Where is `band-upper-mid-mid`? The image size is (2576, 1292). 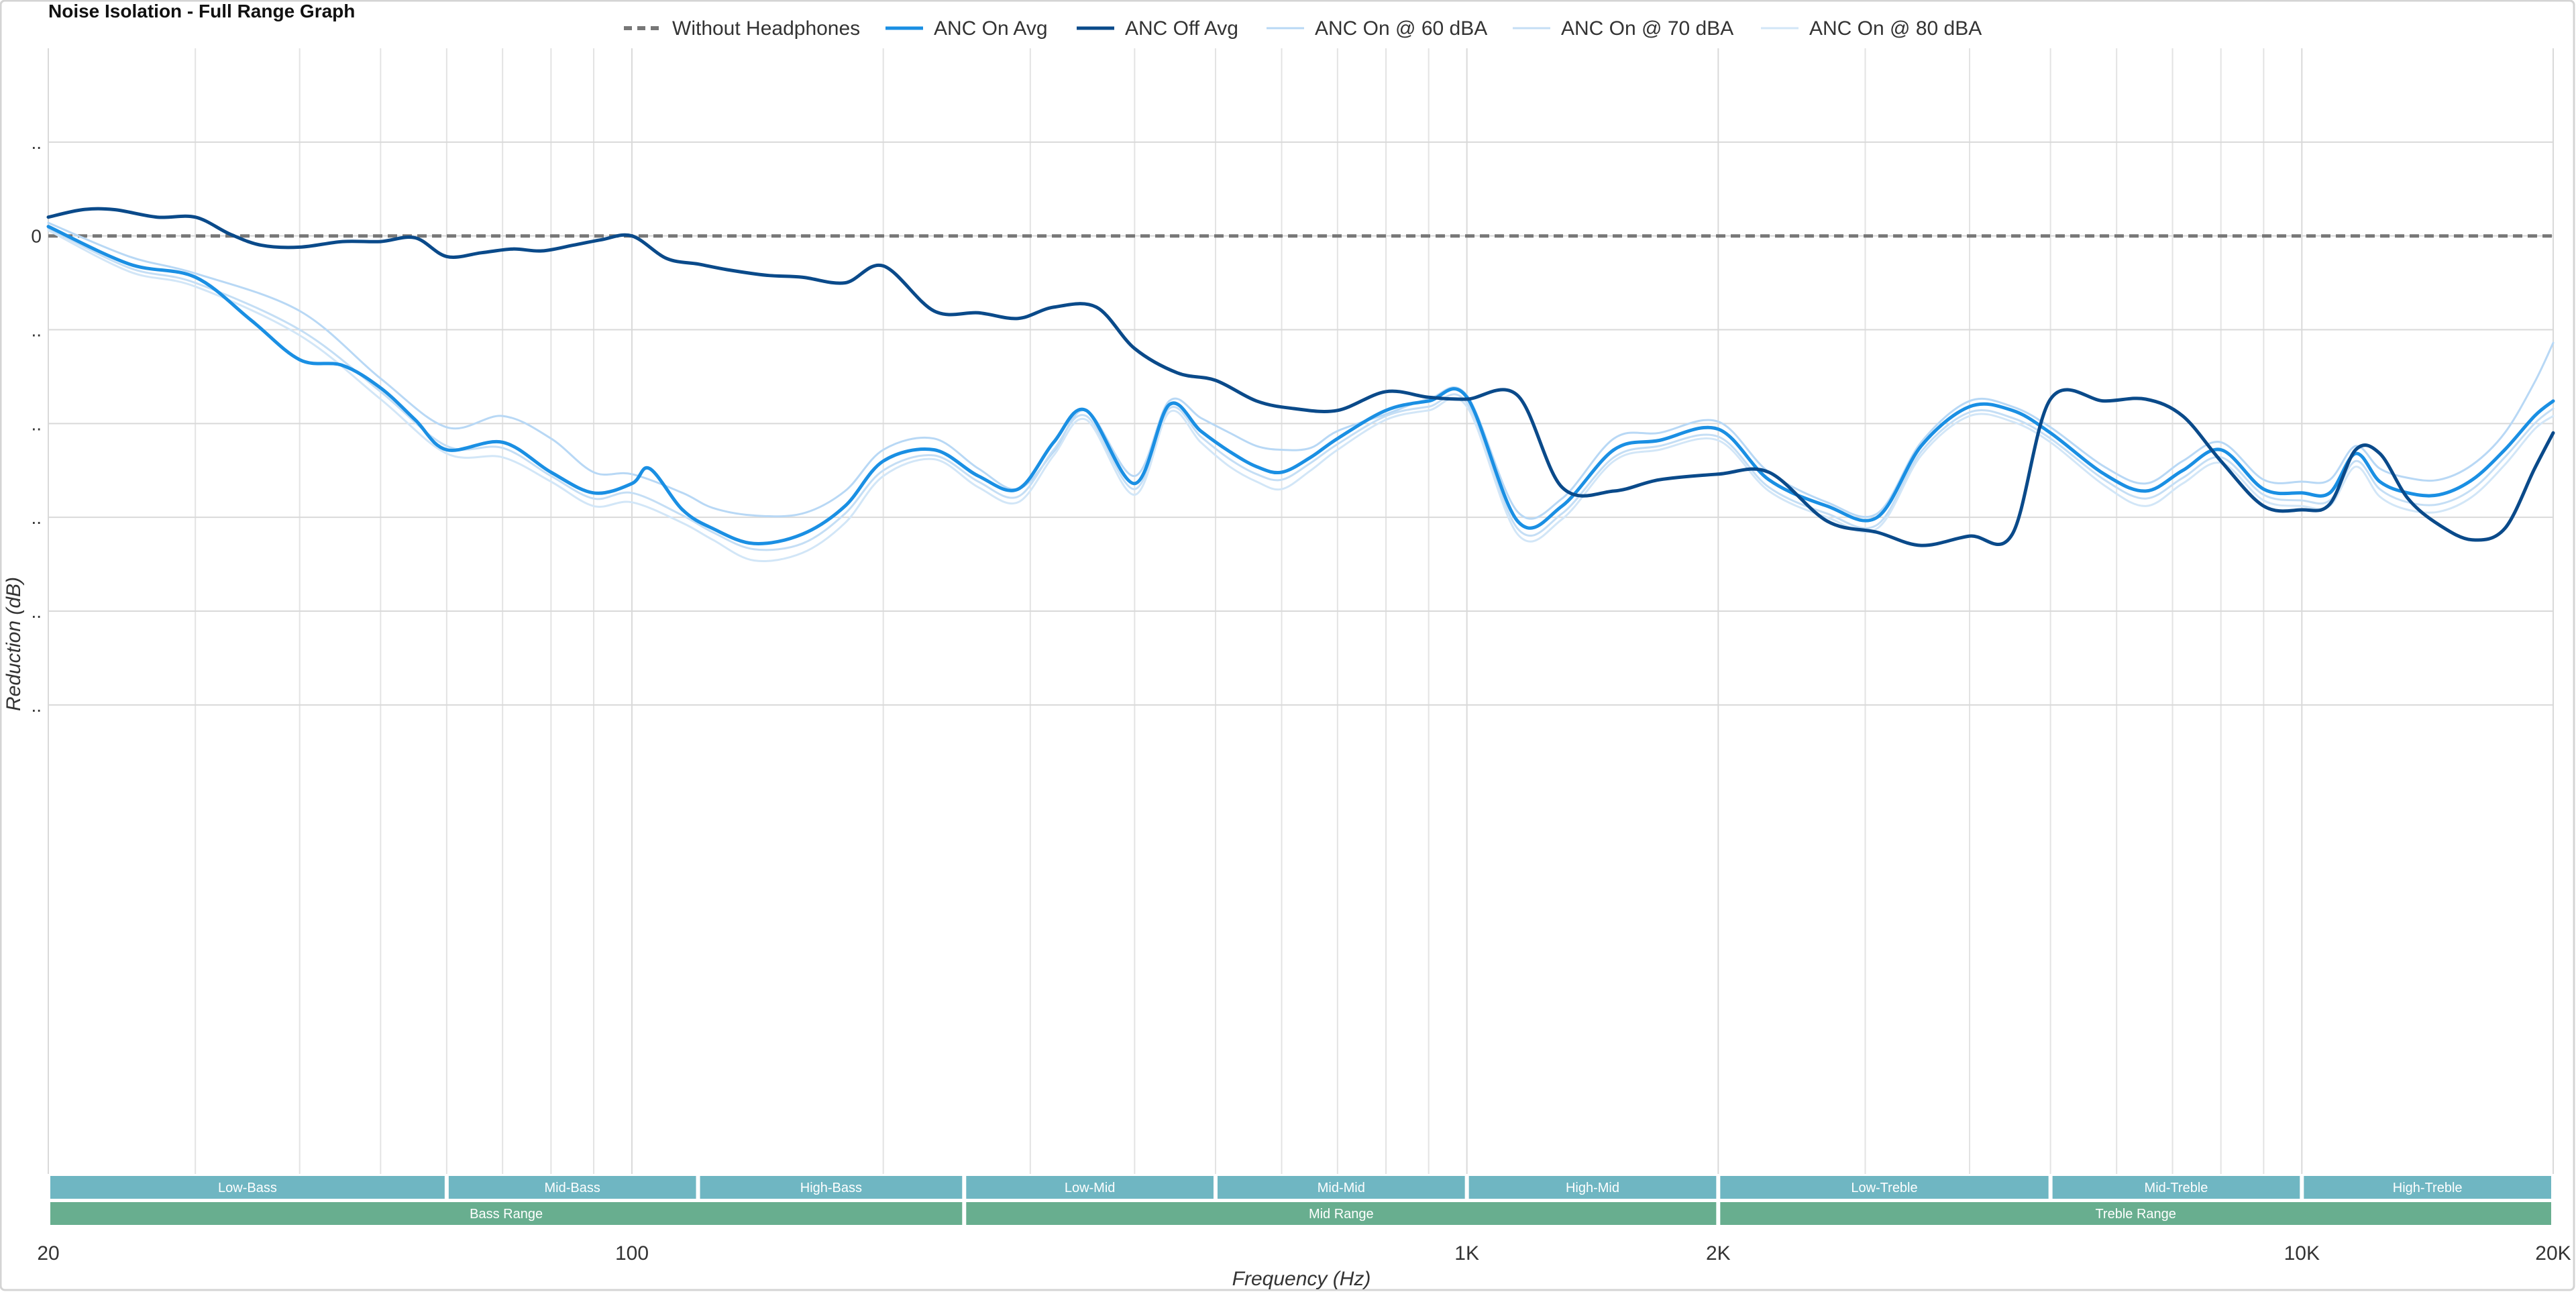 band-upper-mid-mid is located at coordinates (1341, 1187).